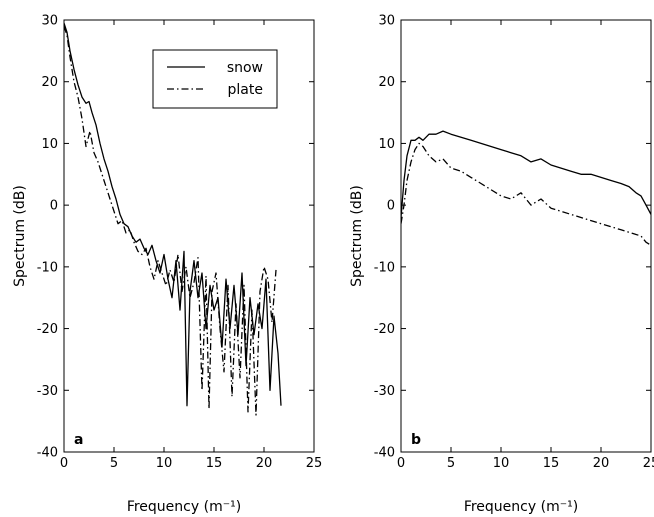 This screenshot has width=654, height=517. What do you see at coordinates (526, 174) in the screenshot?
I see `series-line-snow` at bounding box center [526, 174].